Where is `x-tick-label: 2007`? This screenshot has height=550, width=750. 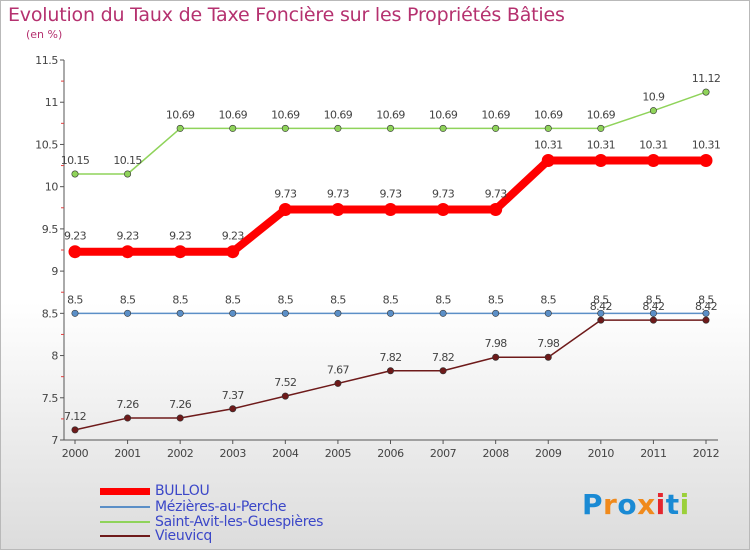 x-tick-label: 2007 is located at coordinates (443, 453).